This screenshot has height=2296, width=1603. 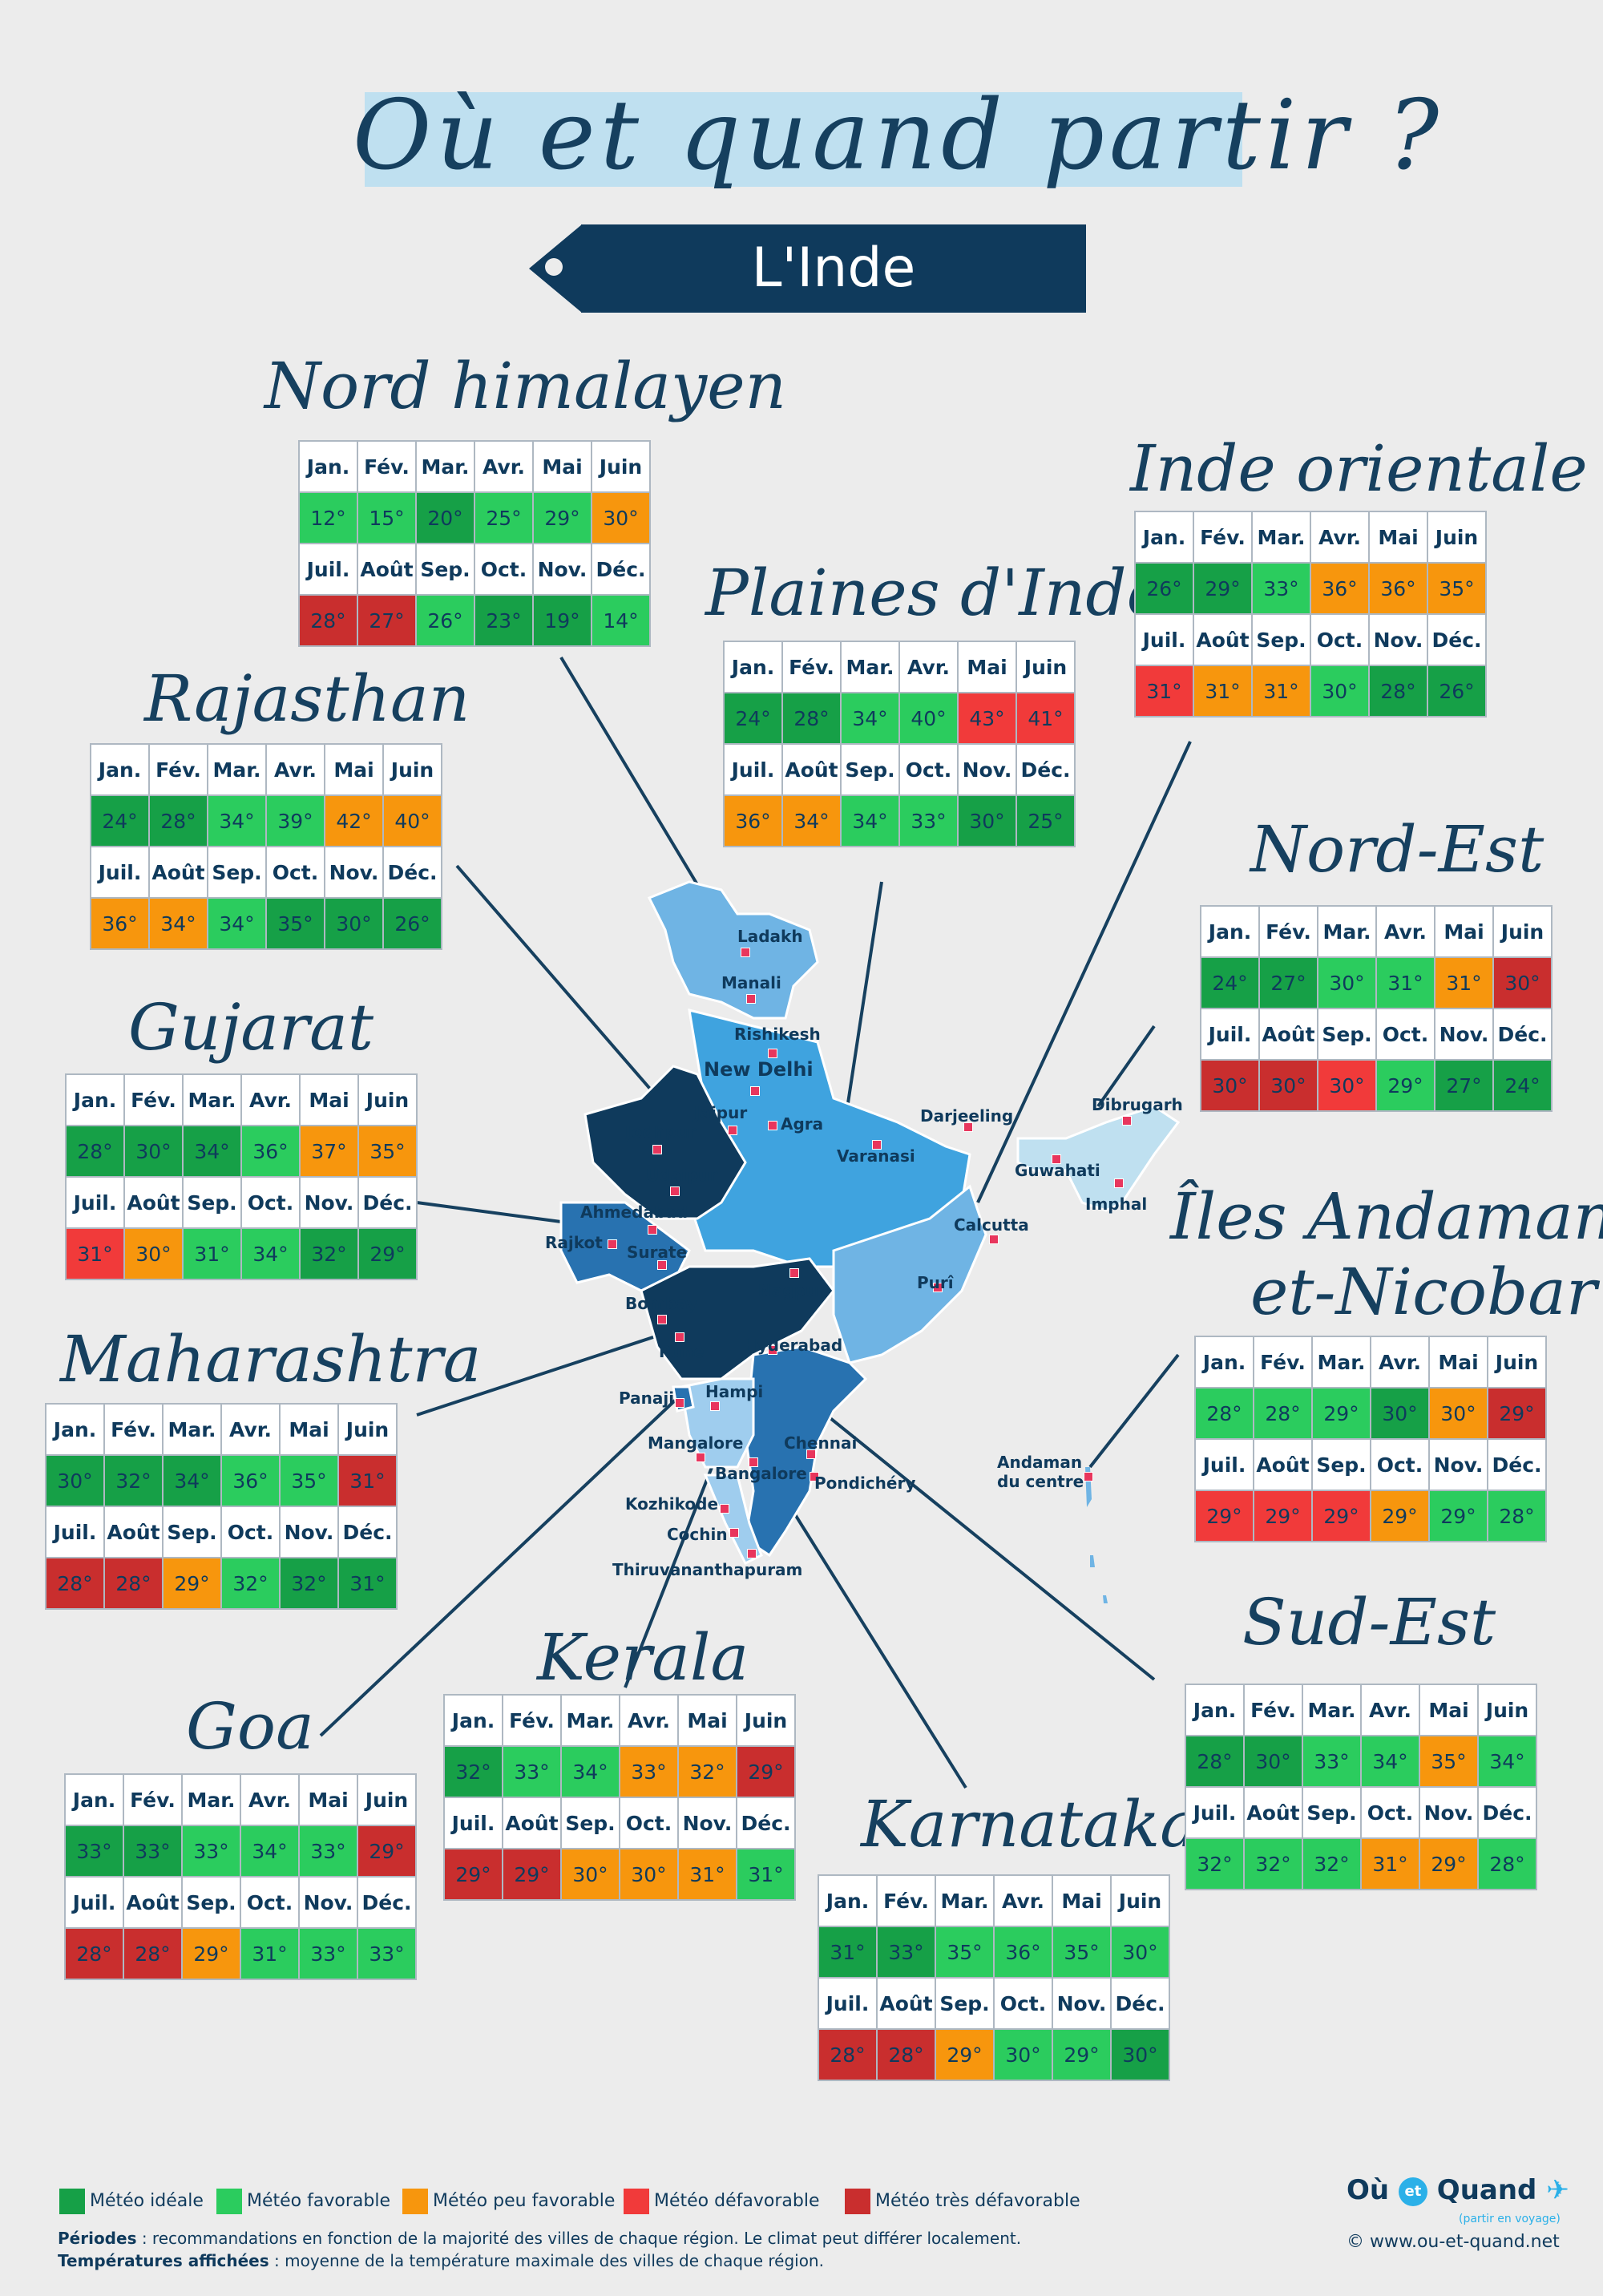 I want to click on tag-hole, so click(x=554, y=267).